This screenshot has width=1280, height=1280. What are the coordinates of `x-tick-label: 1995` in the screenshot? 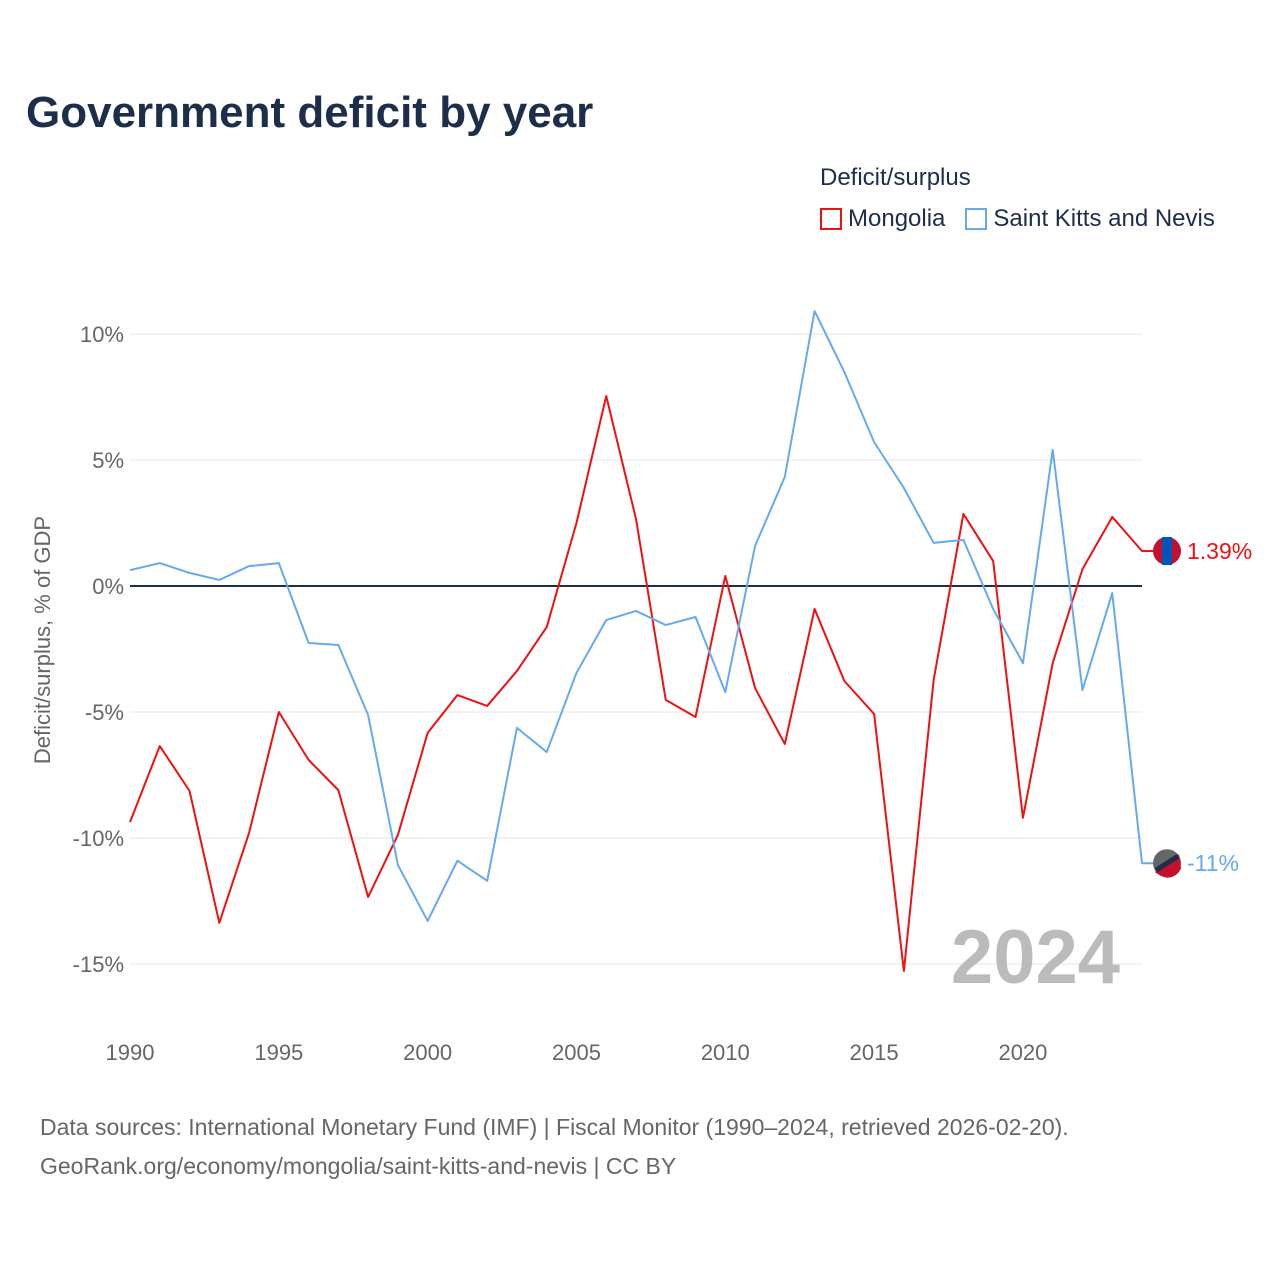 It's located at (278, 1052).